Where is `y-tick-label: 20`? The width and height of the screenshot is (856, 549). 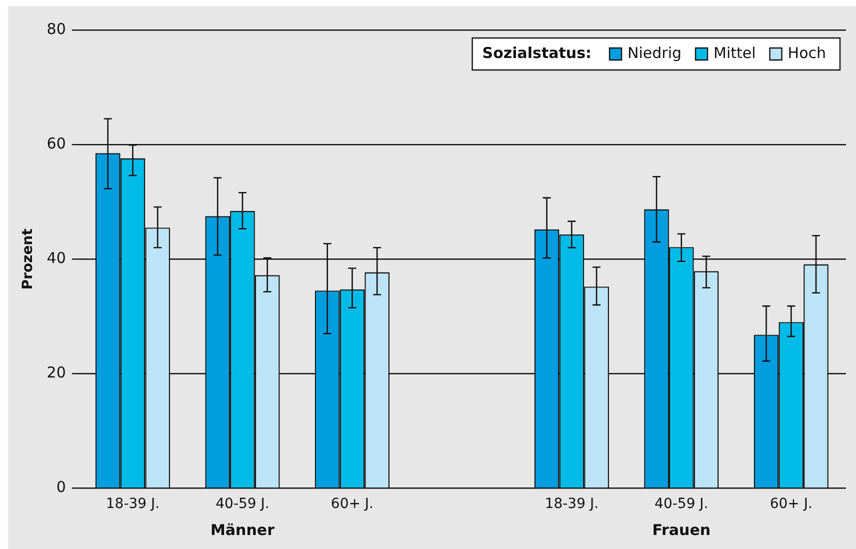
y-tick-label: 20 is located at coordinates (56, 373).